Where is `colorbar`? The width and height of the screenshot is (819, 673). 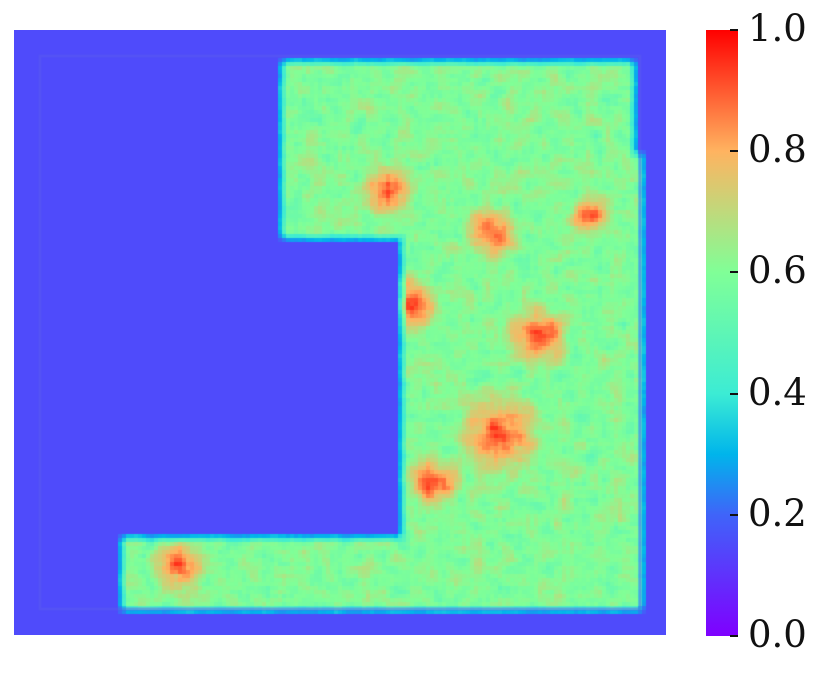 colorbar is located at coordinates (722, 333).